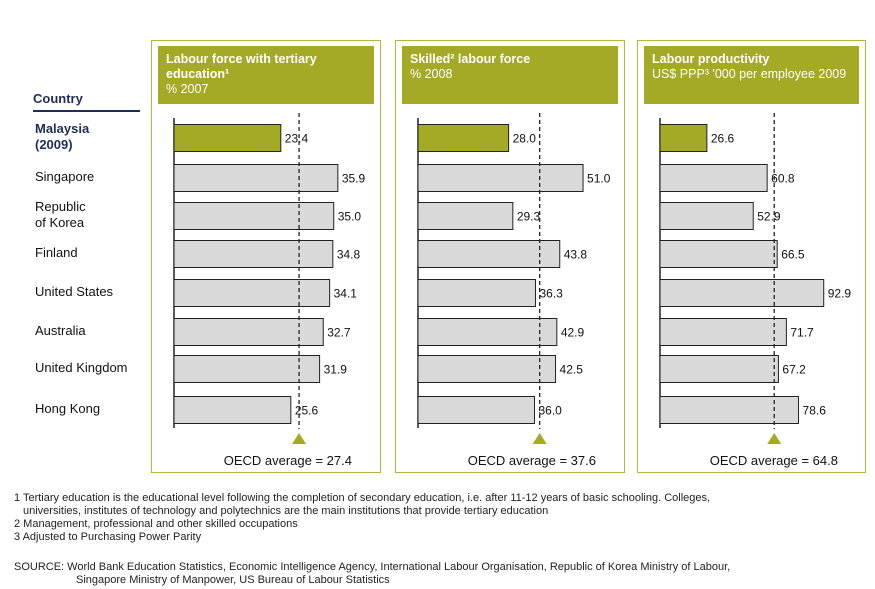 This screenshot has width=875, height=589. I want to click on country-label: United Kingdom, so click(81, 368).